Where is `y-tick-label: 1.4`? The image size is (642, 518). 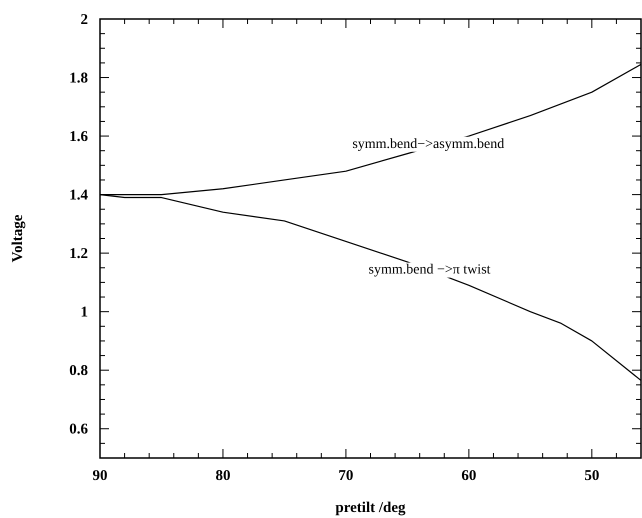
y-tick-label: 1.4 is located at coordinates (78, 196).